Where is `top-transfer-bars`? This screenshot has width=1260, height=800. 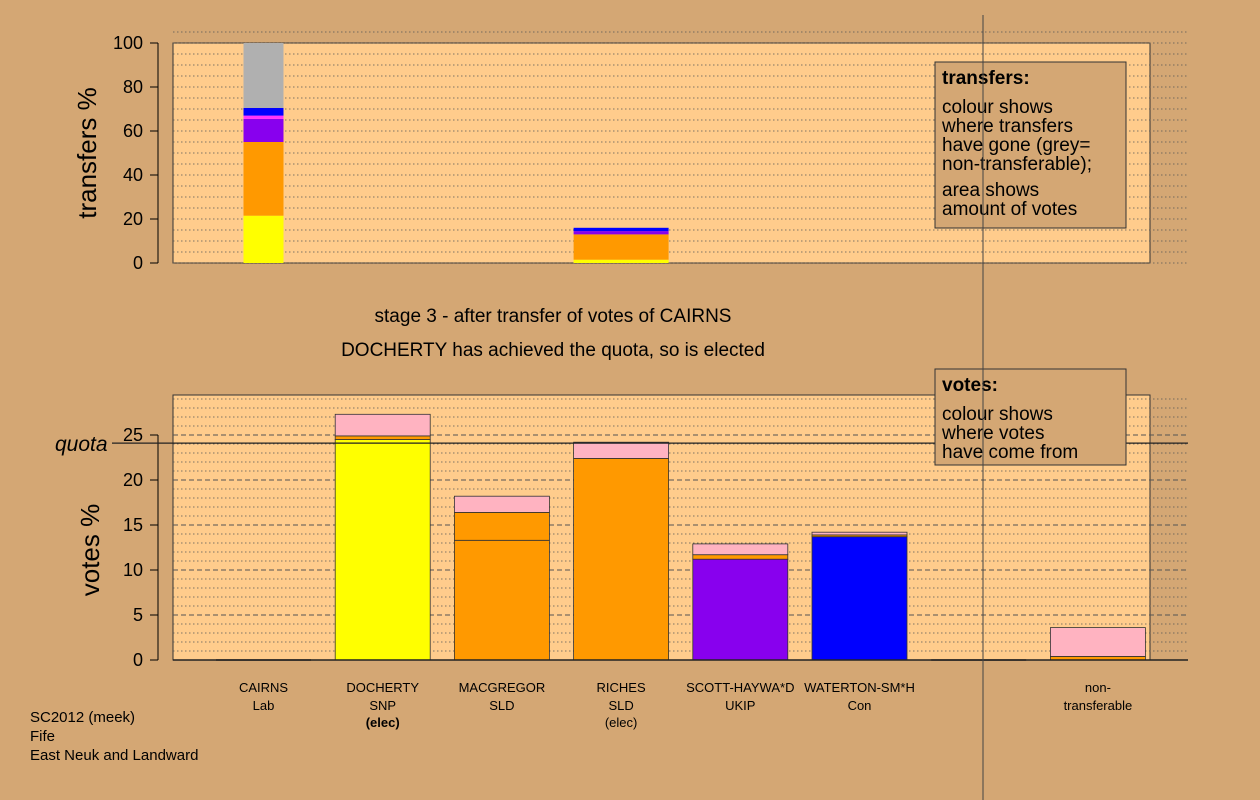
top-transfer-bars is located at coordinates (456, 153).